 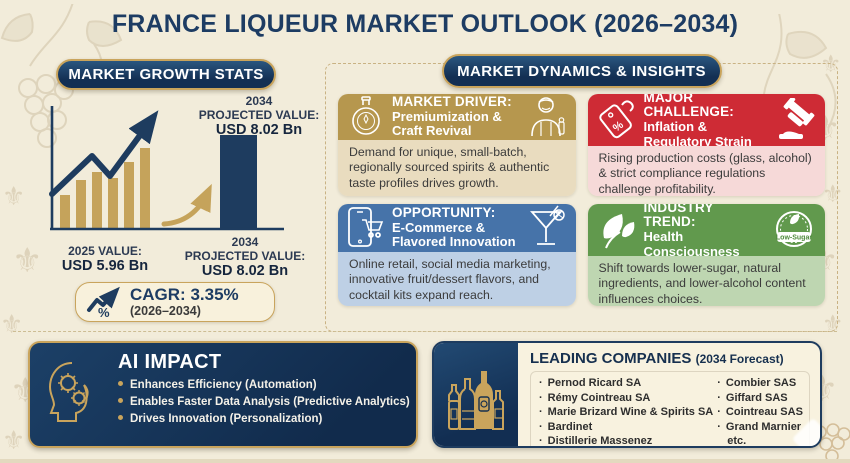 What do you see at coordinates (757, 383) in the screenshot?
I see `company-item: · Combier SAS` at bounding box center [757, 383].